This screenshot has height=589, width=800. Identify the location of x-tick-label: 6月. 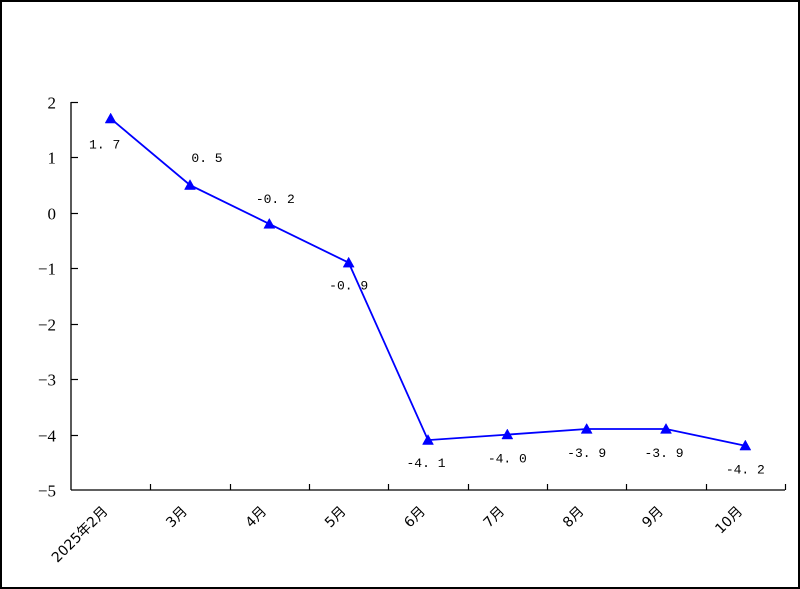
(415, 518).